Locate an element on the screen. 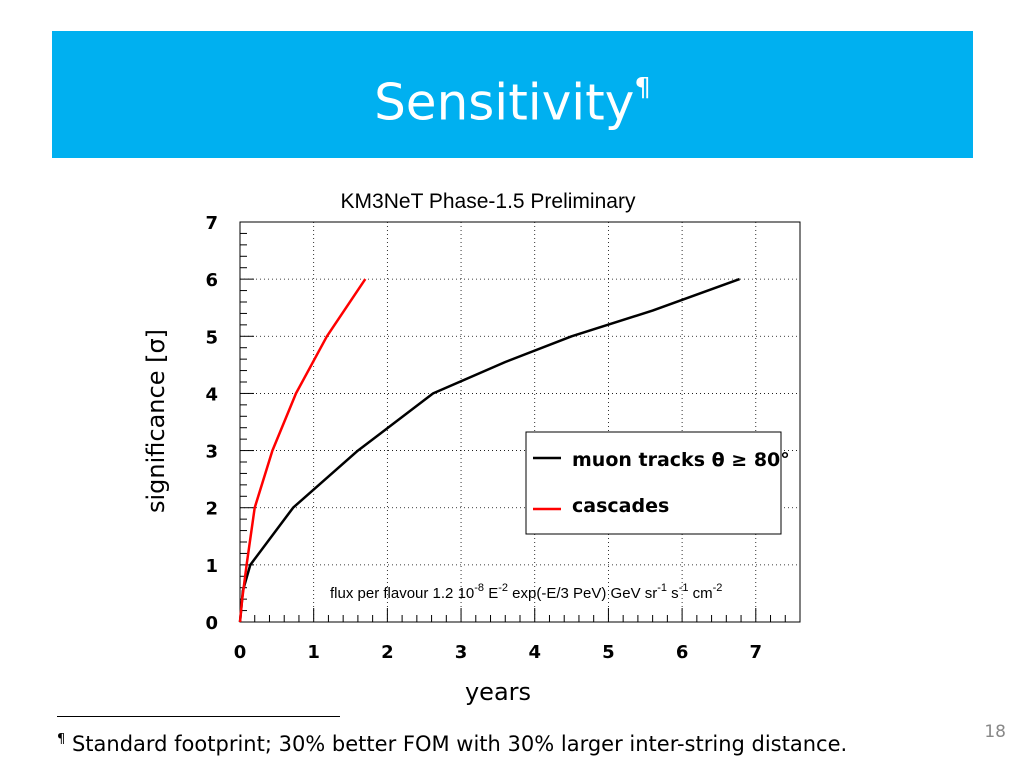 Image resolution: width=1024 pixels, height=768 pixels. series-line-cascades is located at coordinates (302, 450).